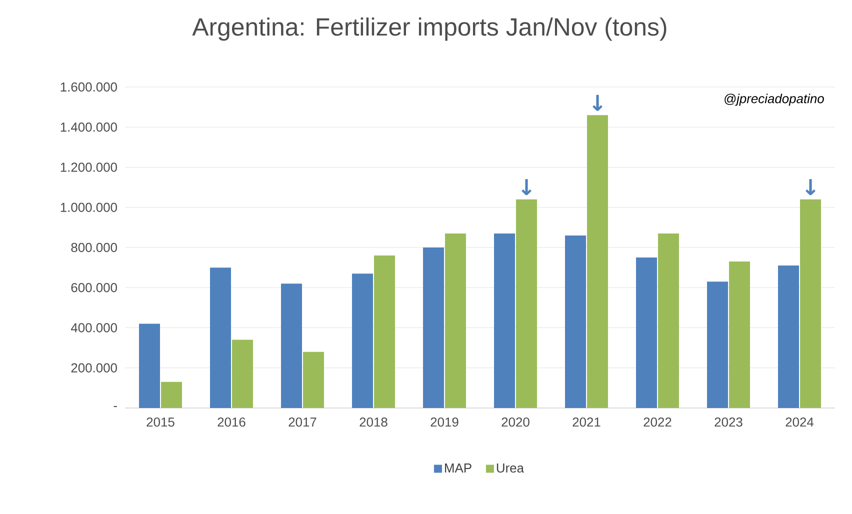 This screenshot has height=514, width=852. What do you see at coordinates (88, 87) in the screenshot?
I see `y-tick-label: 1.600.000` at bounding box center [88, 87].